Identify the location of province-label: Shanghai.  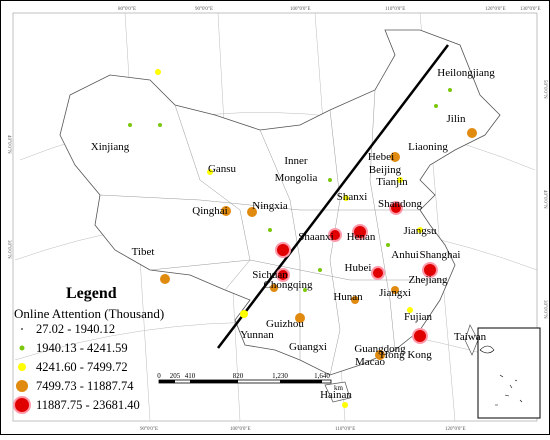
(440, 255).